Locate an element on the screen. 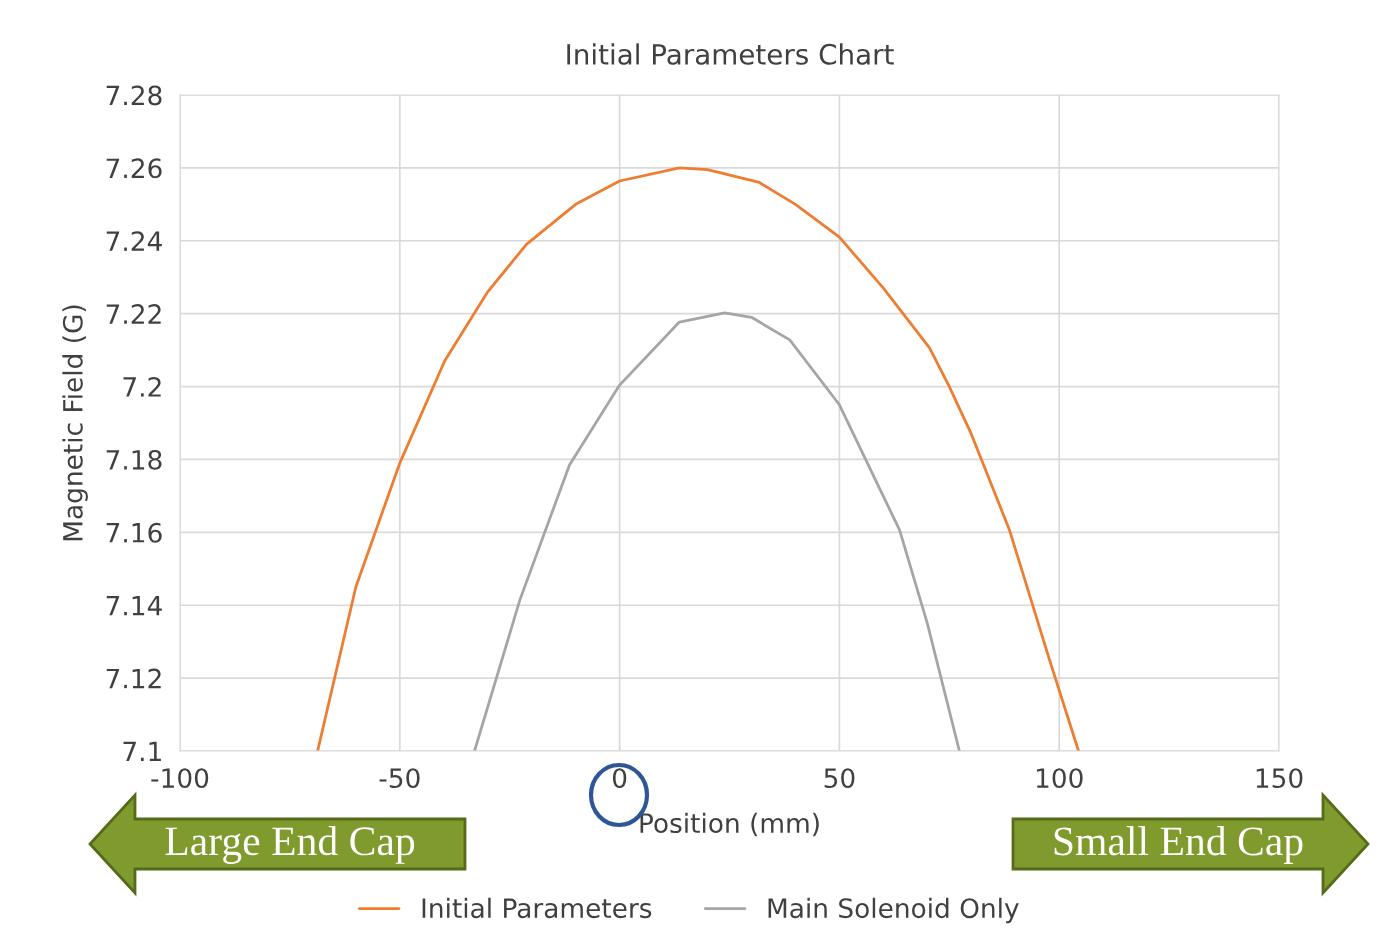  y-tick-label: 7.22 is located at coordinates (133, 314).